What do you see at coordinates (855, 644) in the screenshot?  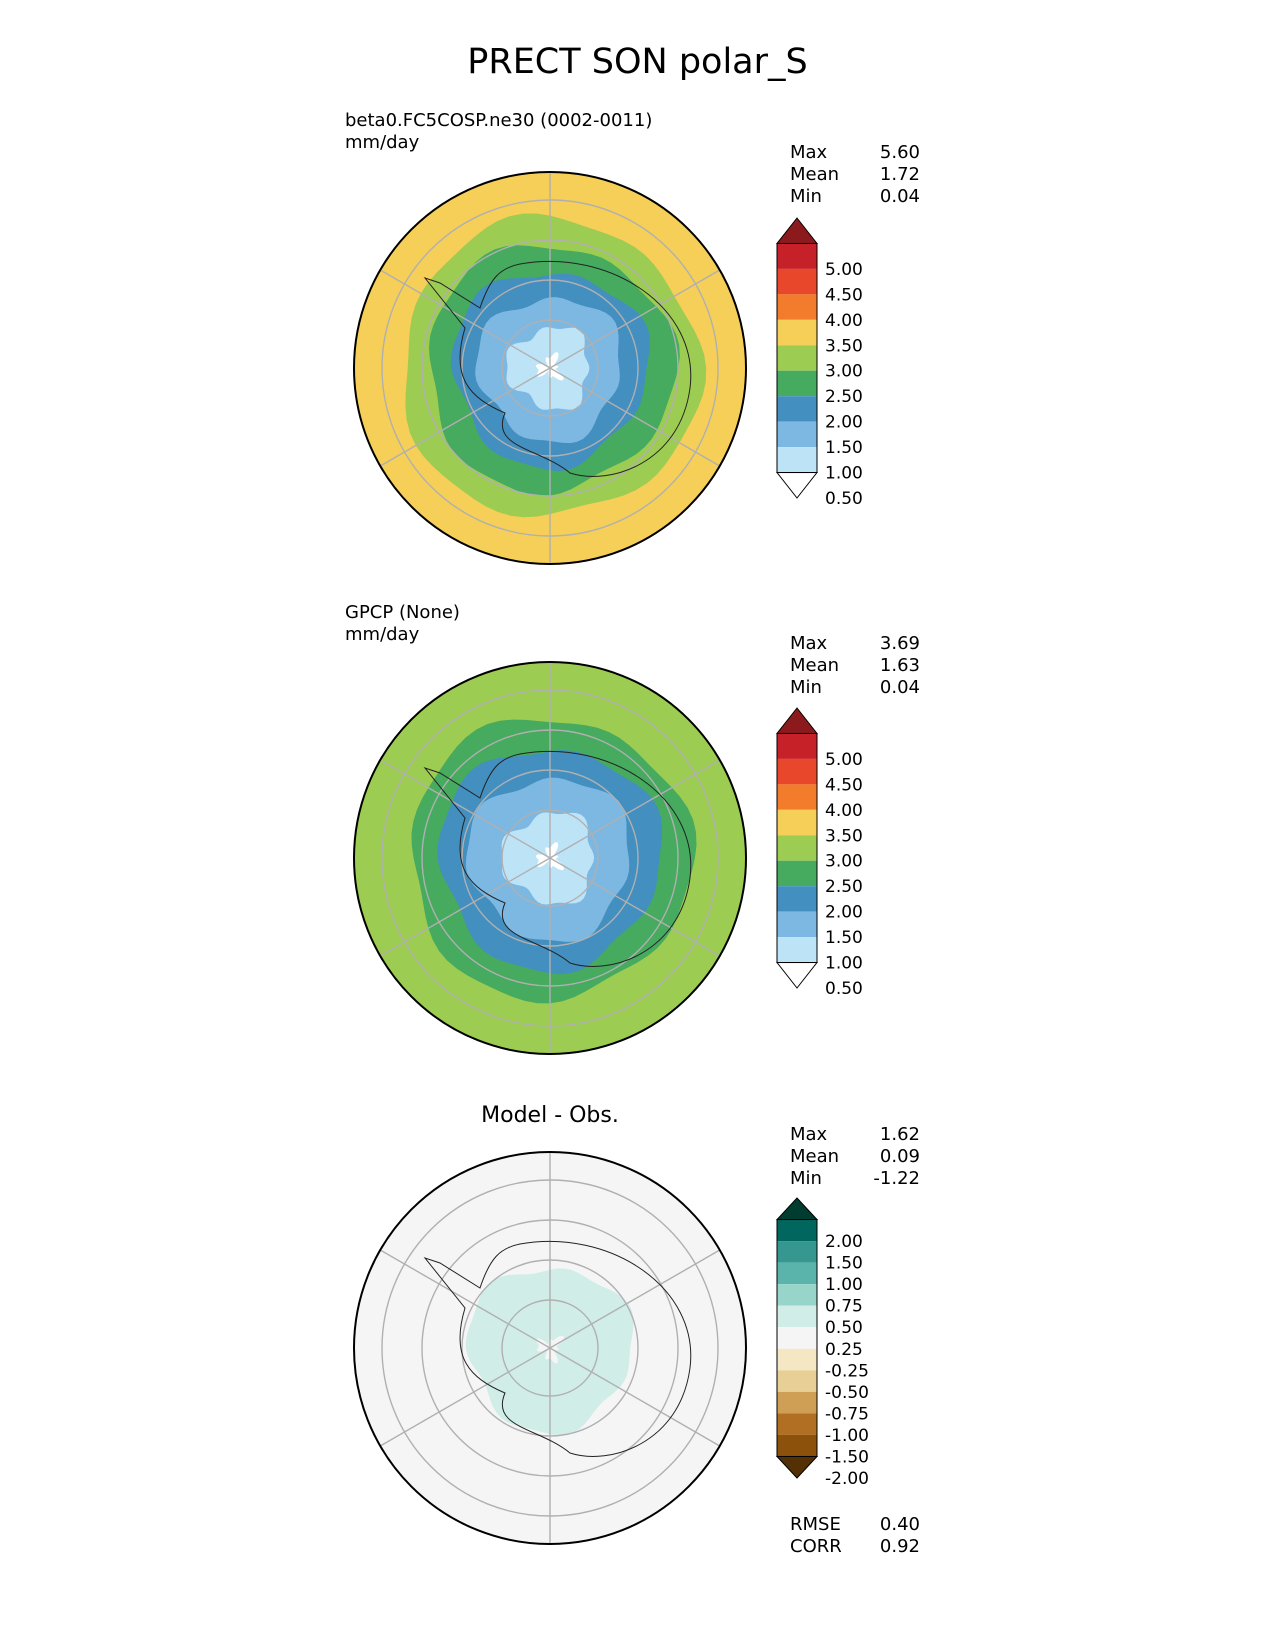 I see `stat-row: Max 3.69` at bounding box center [855, 644].